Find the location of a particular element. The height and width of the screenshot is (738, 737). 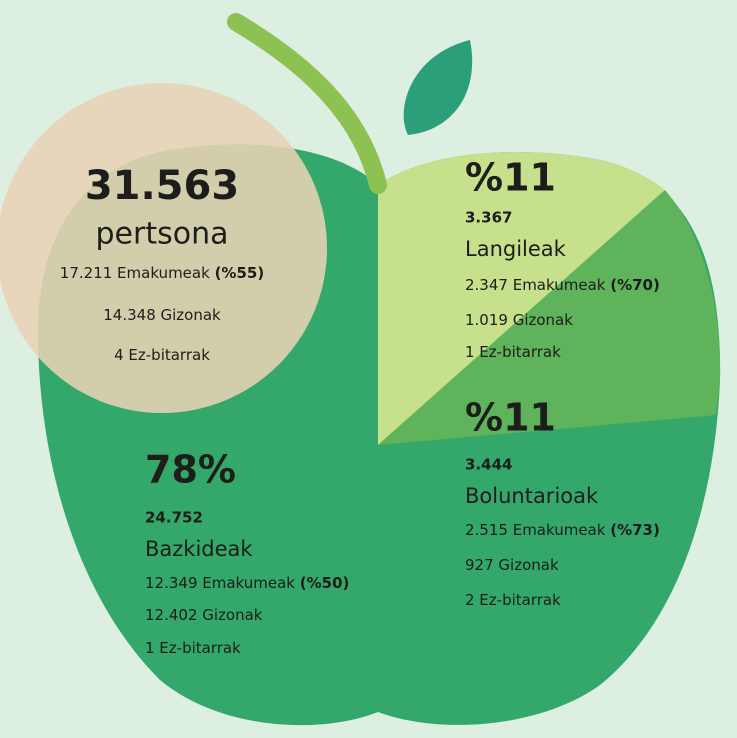

info-line: 12.402 Gizonak is located at coordinates (204, 615).